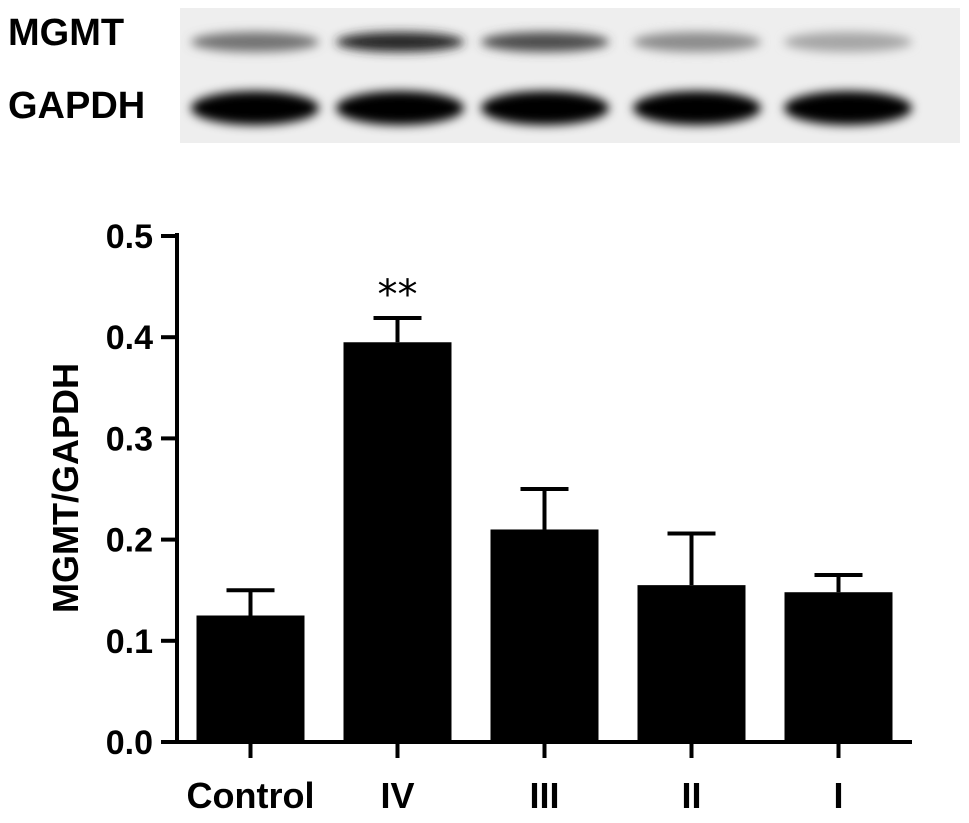 This screenshot has width=969, height=823. I want to click on blot-bands, so click(551, 78).